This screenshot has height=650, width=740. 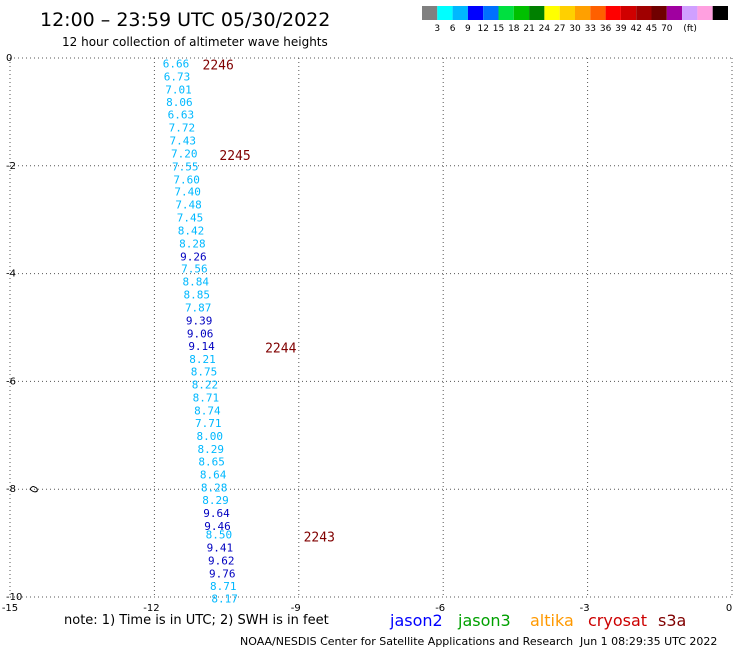 I want to click on wave-height-label: 9.76, so click(x=222, y=573).